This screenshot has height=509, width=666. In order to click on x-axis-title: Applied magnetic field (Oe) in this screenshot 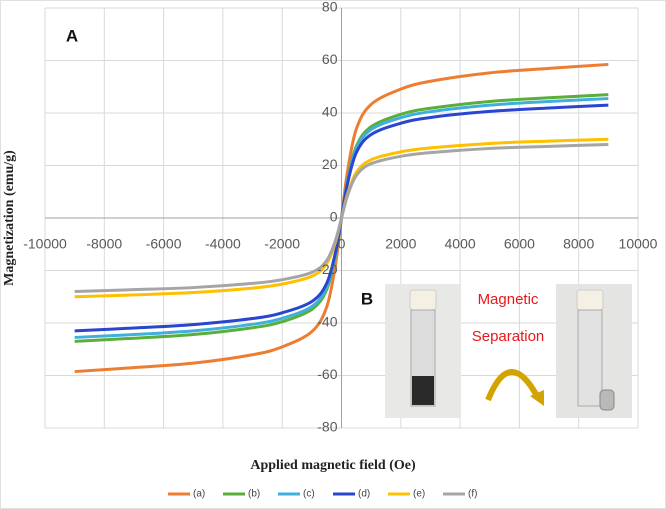, I will do `click(333, 465)`.